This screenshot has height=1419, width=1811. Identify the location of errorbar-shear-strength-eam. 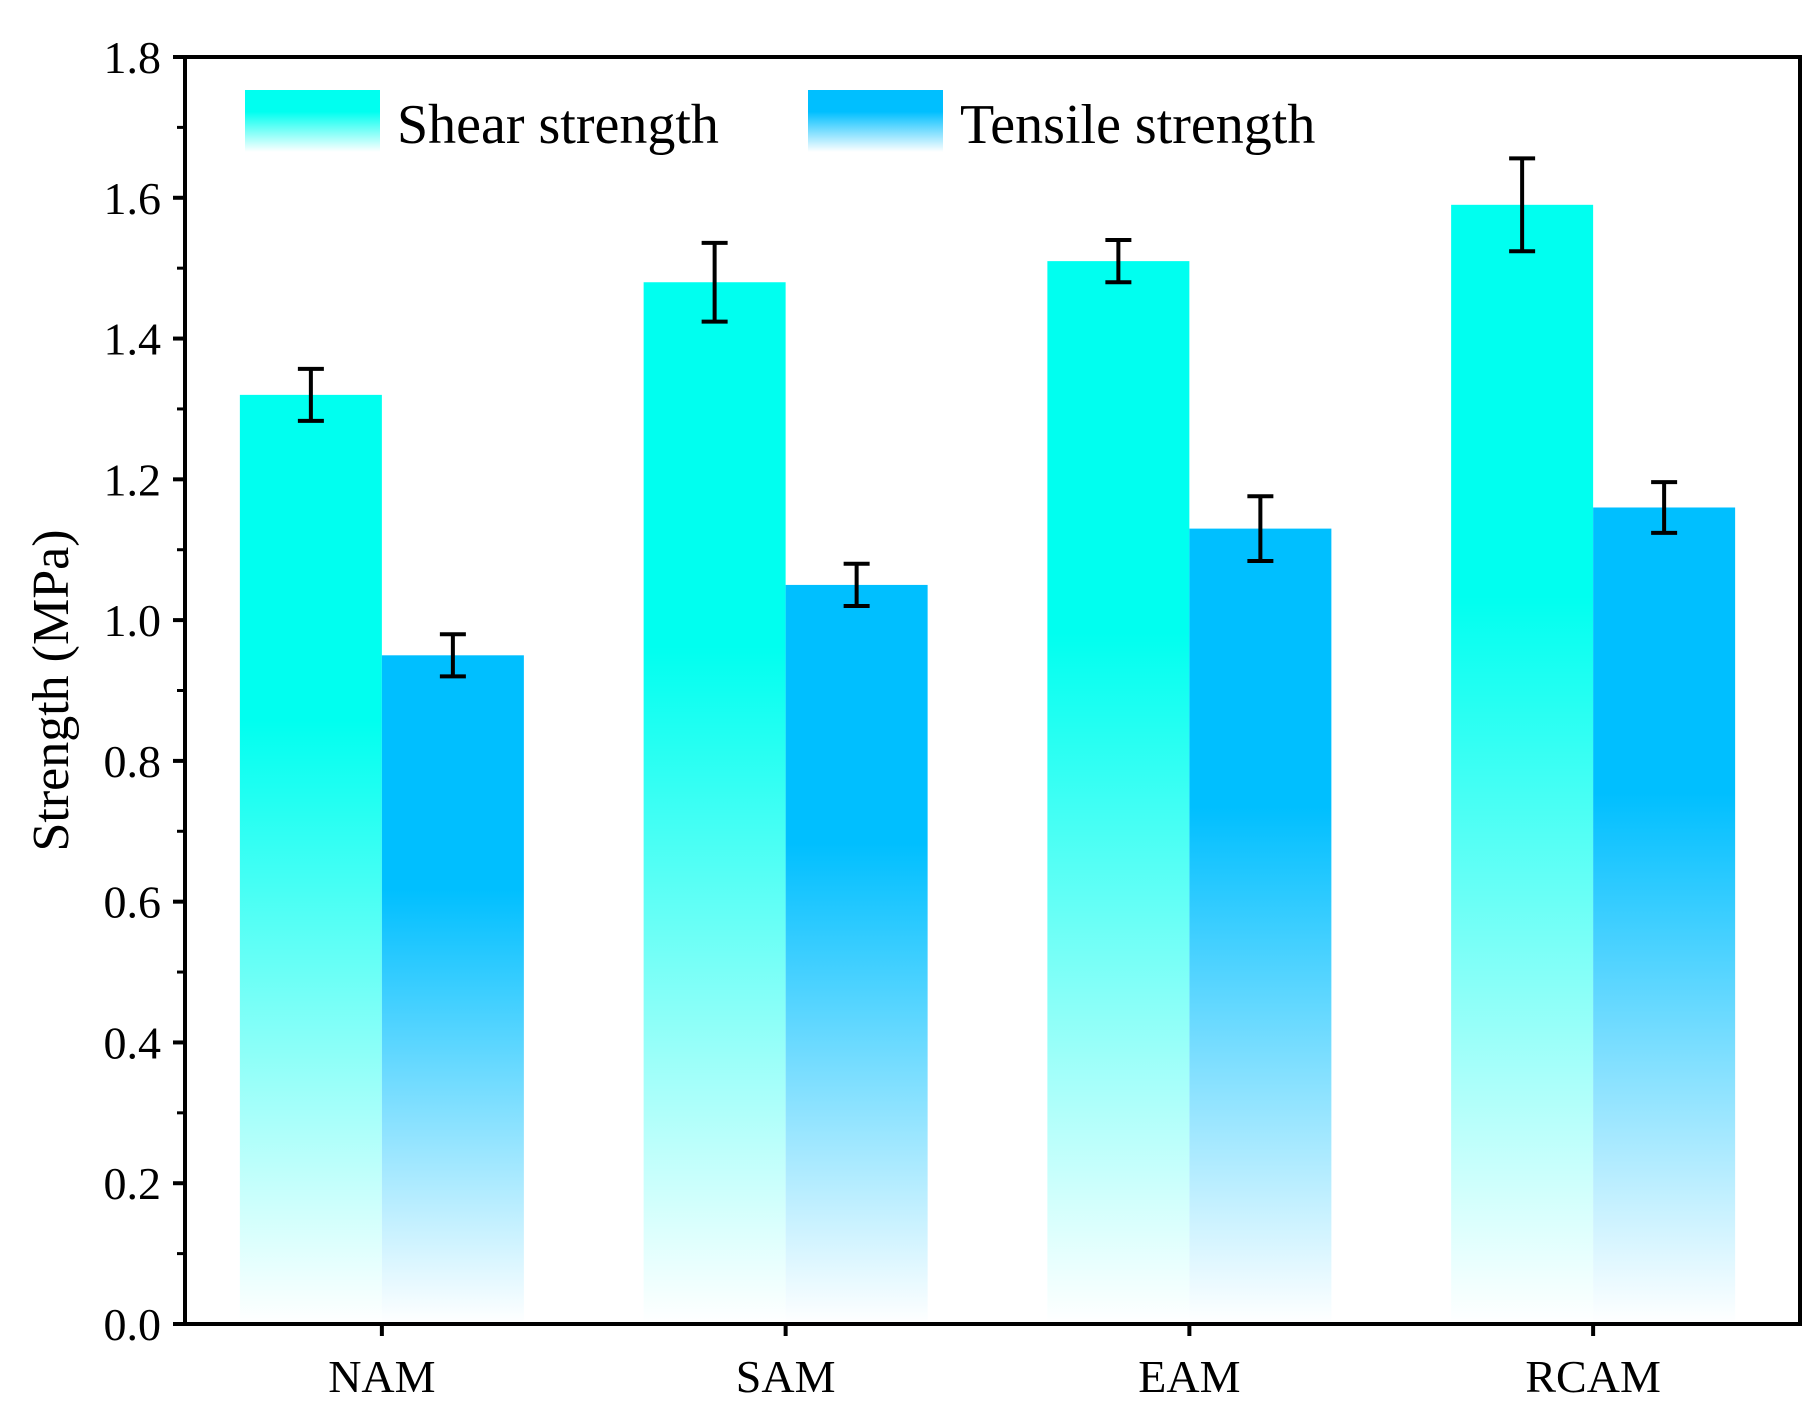
(1118, 261).